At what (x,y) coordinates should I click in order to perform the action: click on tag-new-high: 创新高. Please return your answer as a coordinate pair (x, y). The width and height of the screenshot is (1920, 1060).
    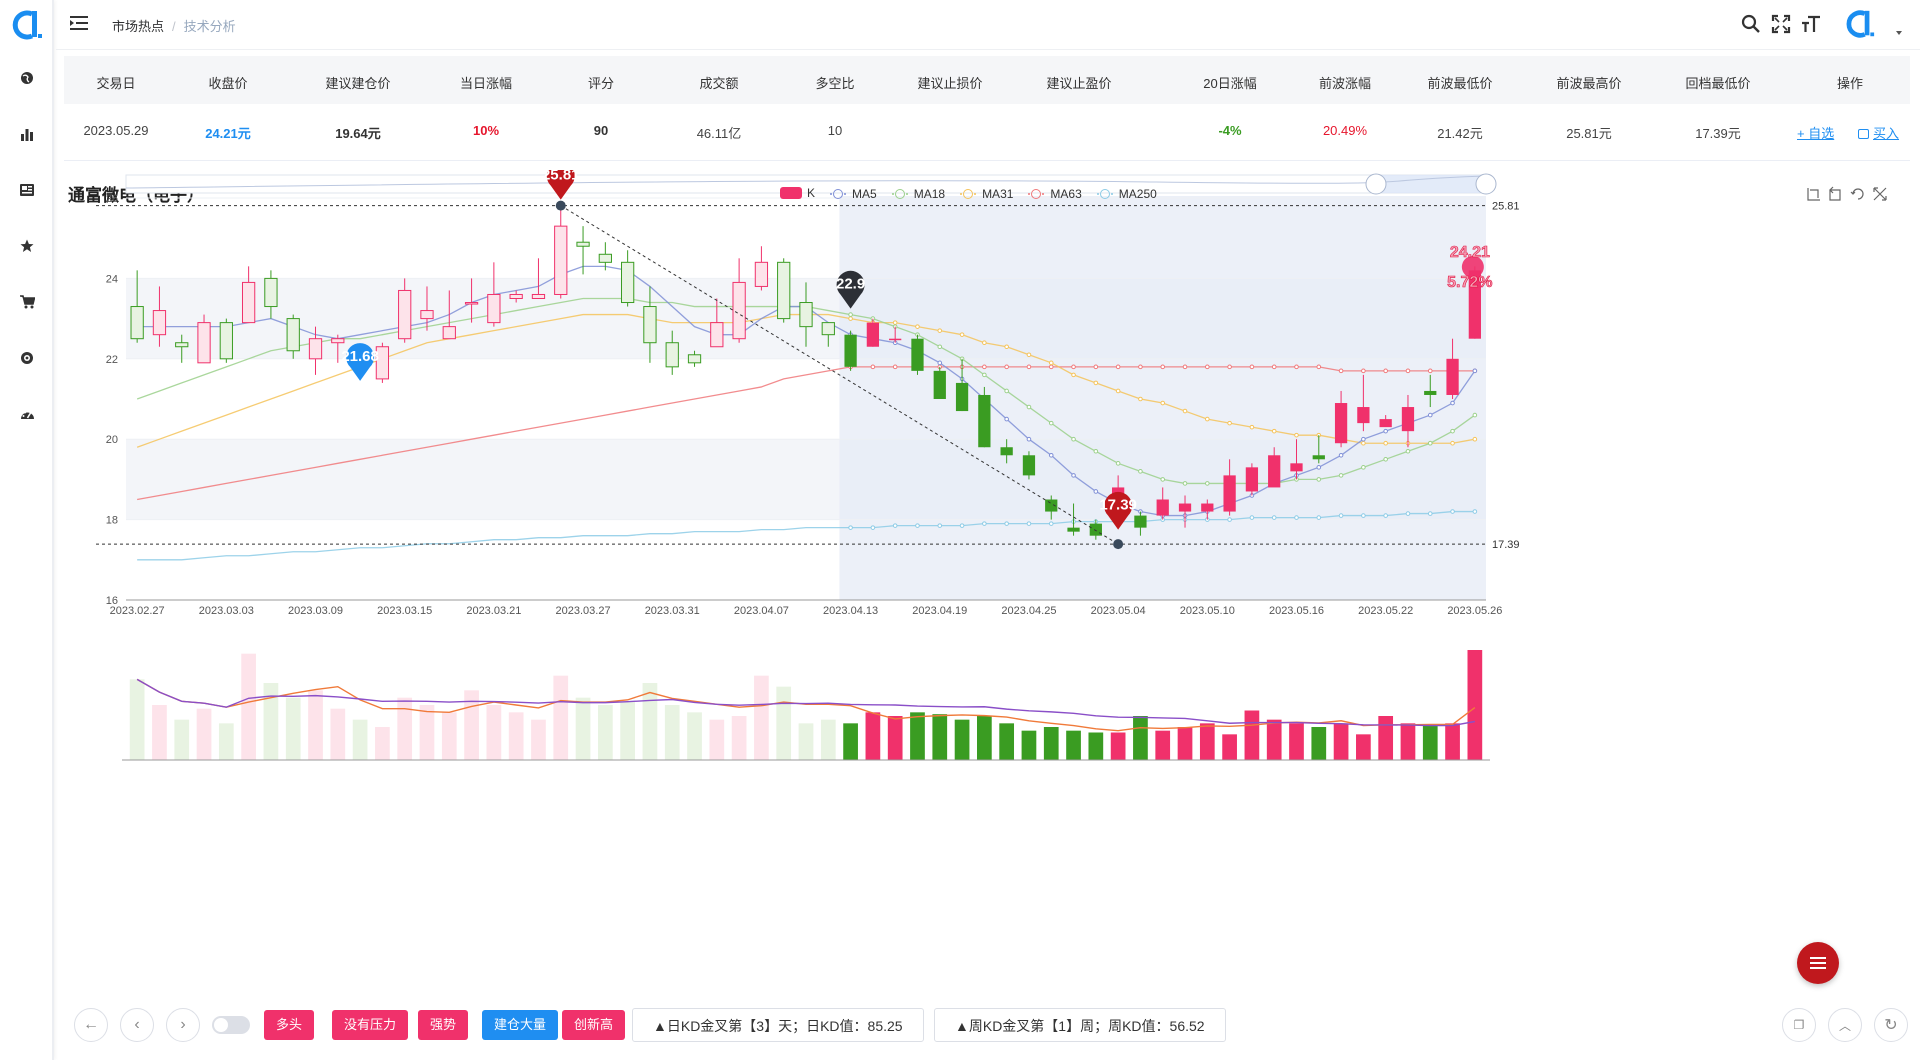
    Looking at the image, I should click on (594, 1025).